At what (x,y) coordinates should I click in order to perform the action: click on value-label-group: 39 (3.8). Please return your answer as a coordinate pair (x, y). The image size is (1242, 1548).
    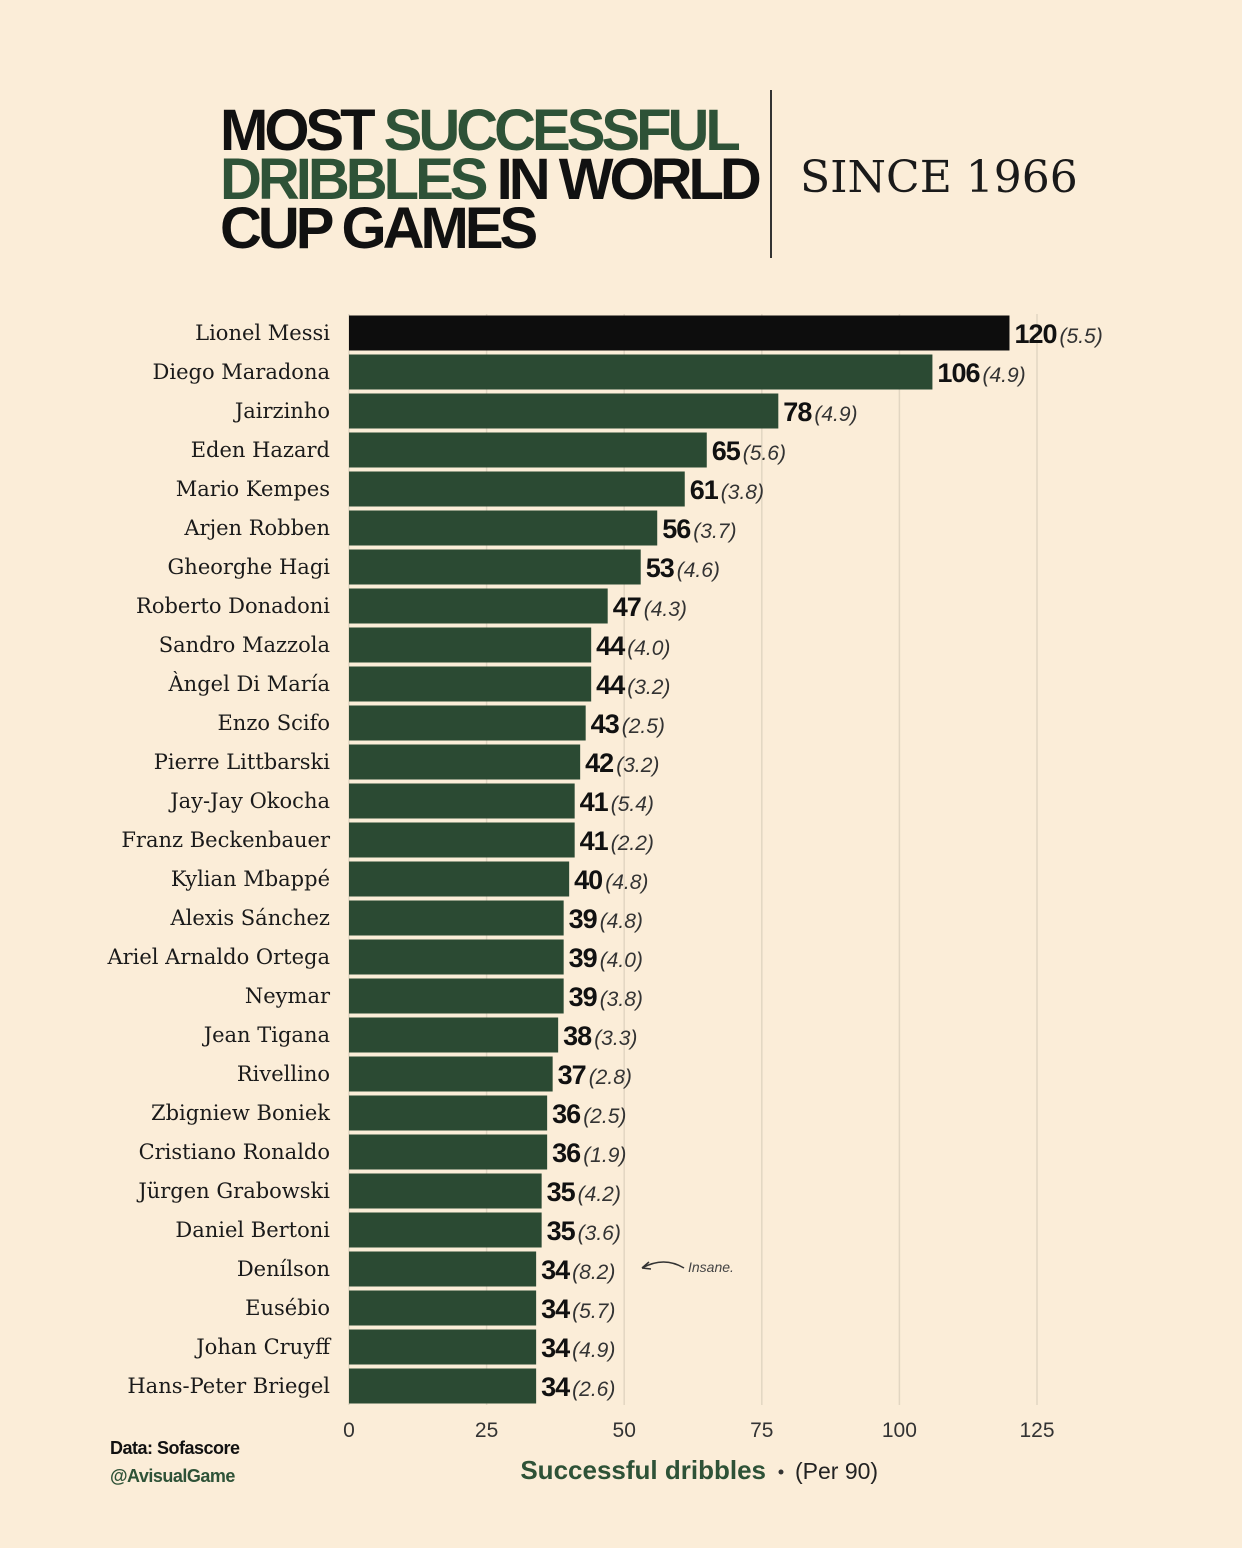
    Looking at the image, I should click on (606, 997).